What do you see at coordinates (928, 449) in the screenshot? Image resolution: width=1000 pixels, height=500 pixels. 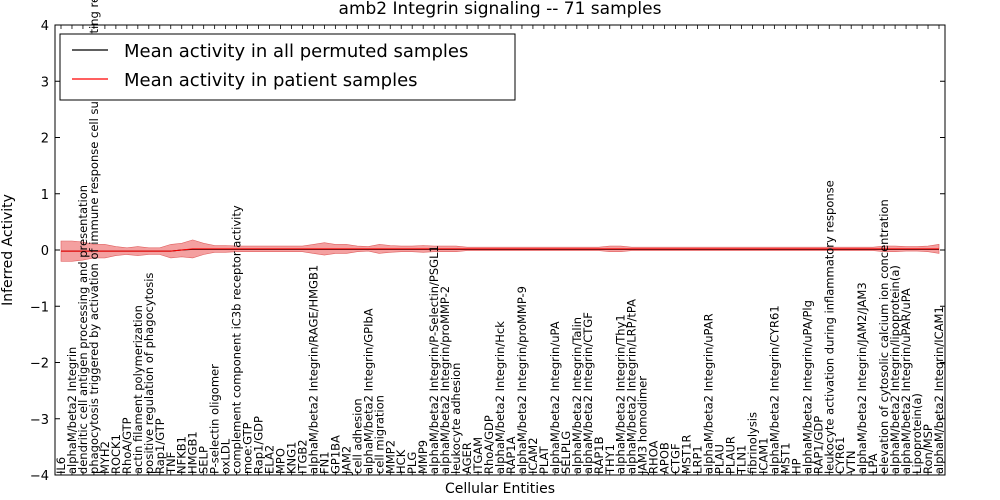 I see `entity-label: Ron/MSP` at bounding box center [928, 449].